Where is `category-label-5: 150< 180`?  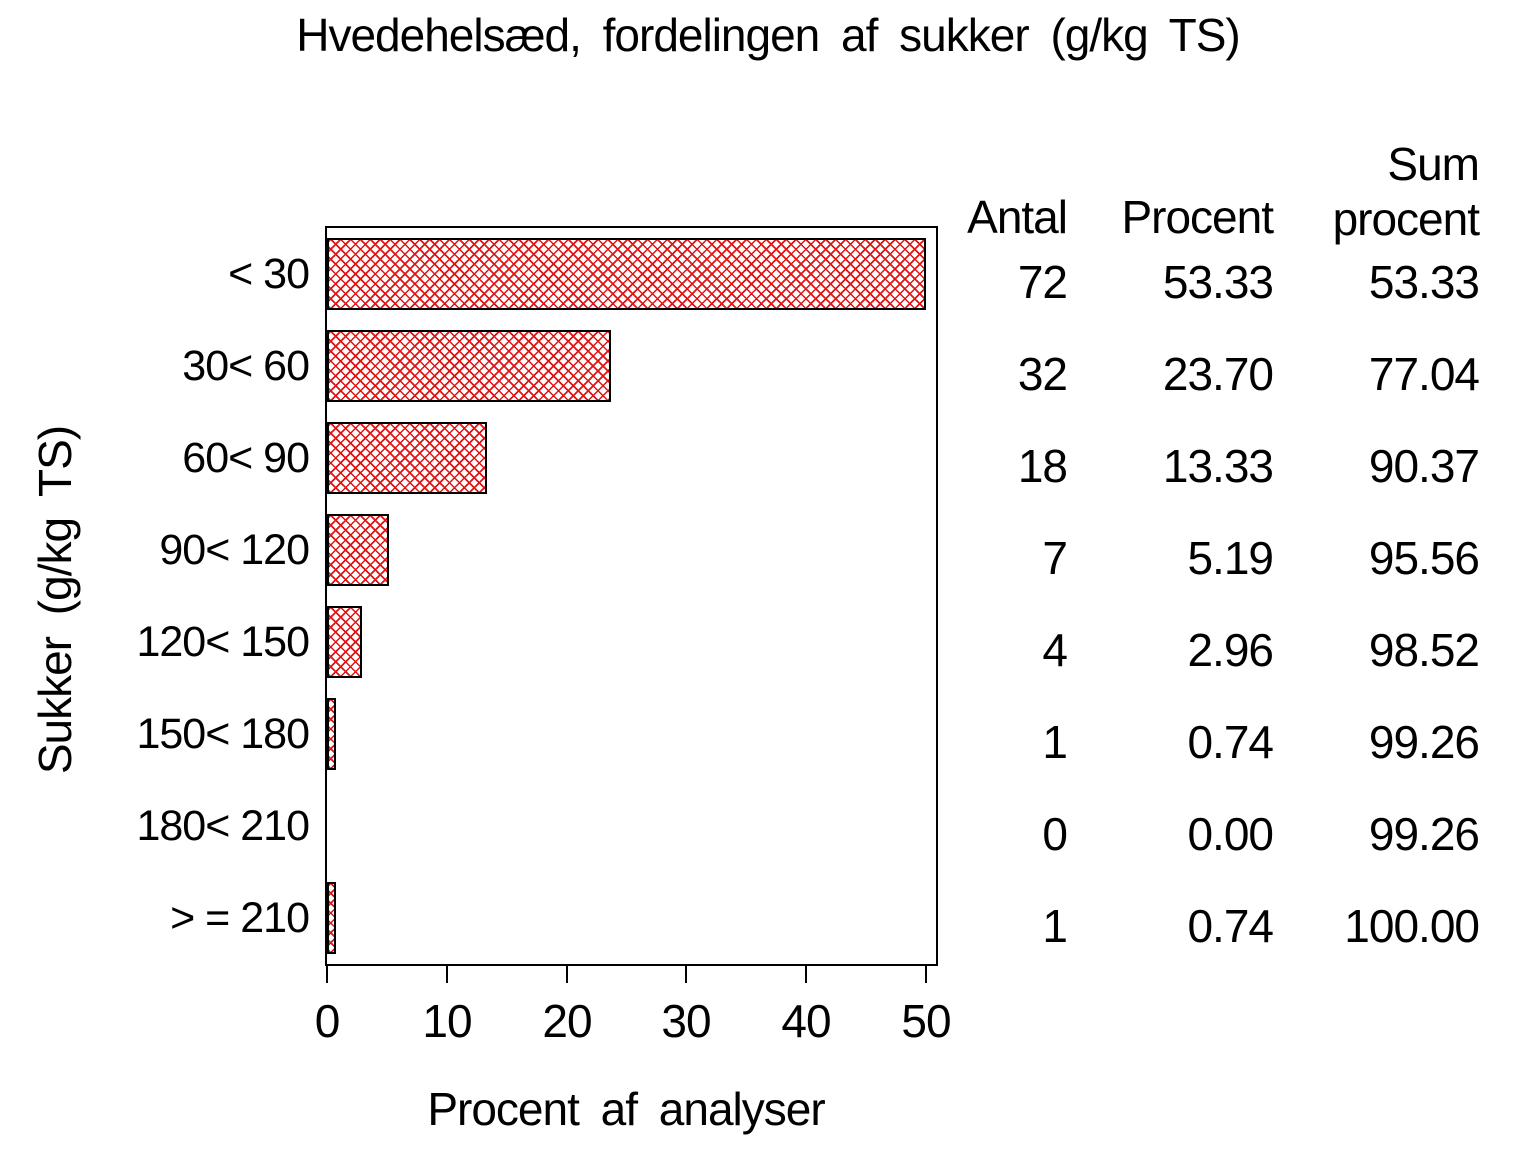 category-label-5: 150< 180 is located at coordinates (223, 734).